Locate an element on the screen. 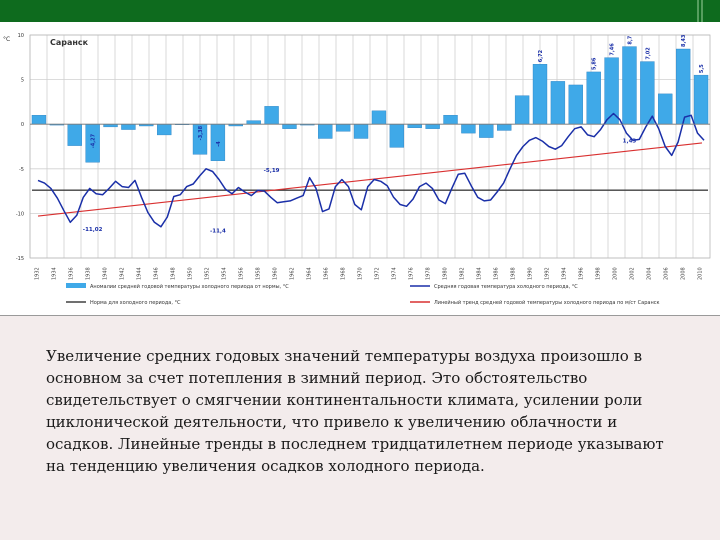  x-tick-label: 2002 is located at coordinates (633, 273).